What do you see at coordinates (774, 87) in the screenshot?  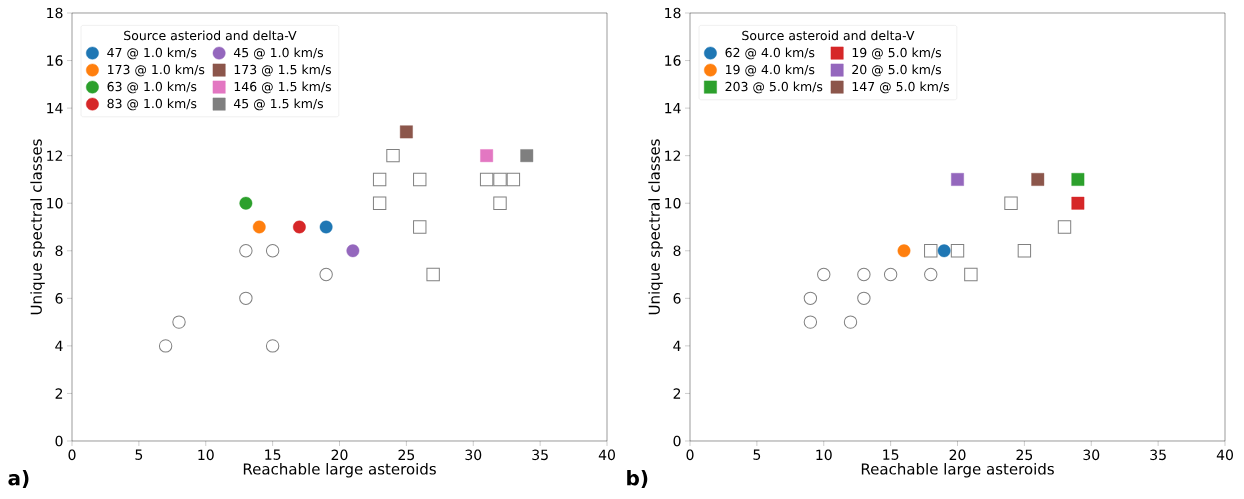 I see `legend-label: 203 @ 5.0 km/s` at bounding box center [774, 87].